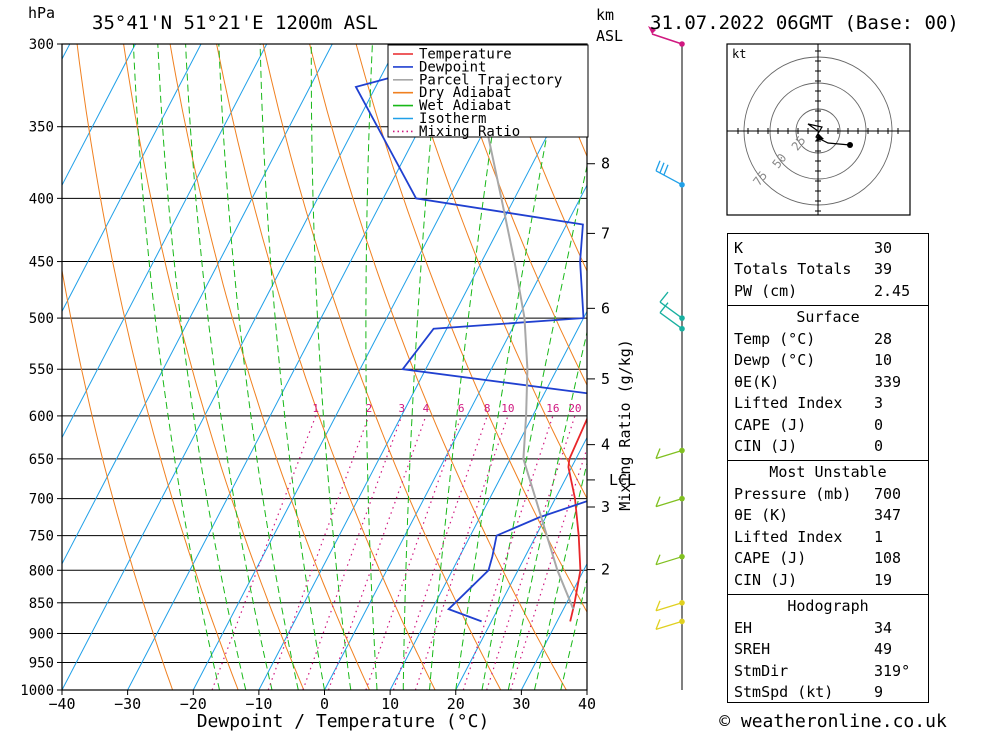 The image size is (1000, 733). I want to click on index-value: 28, so click(883, 339).